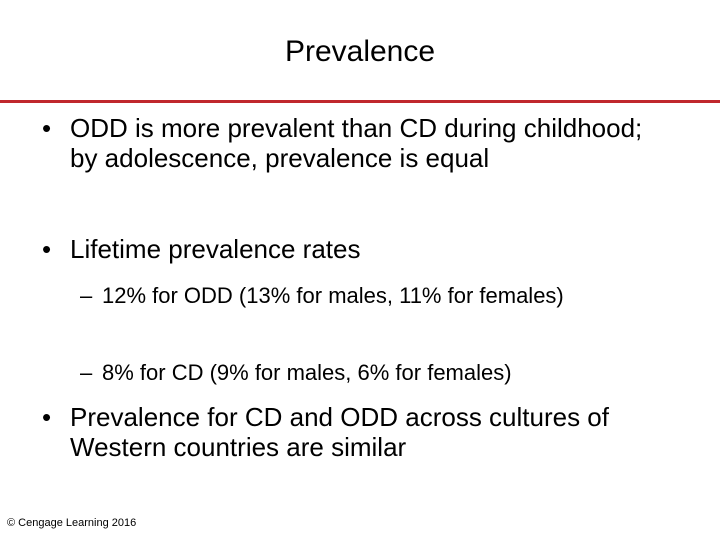 This screenshot has width=720, height=540. What do you see at coordinates (360, 51) in the screenshot?
I see `slide-title: Prevalence` at bounding box center [360, 51].